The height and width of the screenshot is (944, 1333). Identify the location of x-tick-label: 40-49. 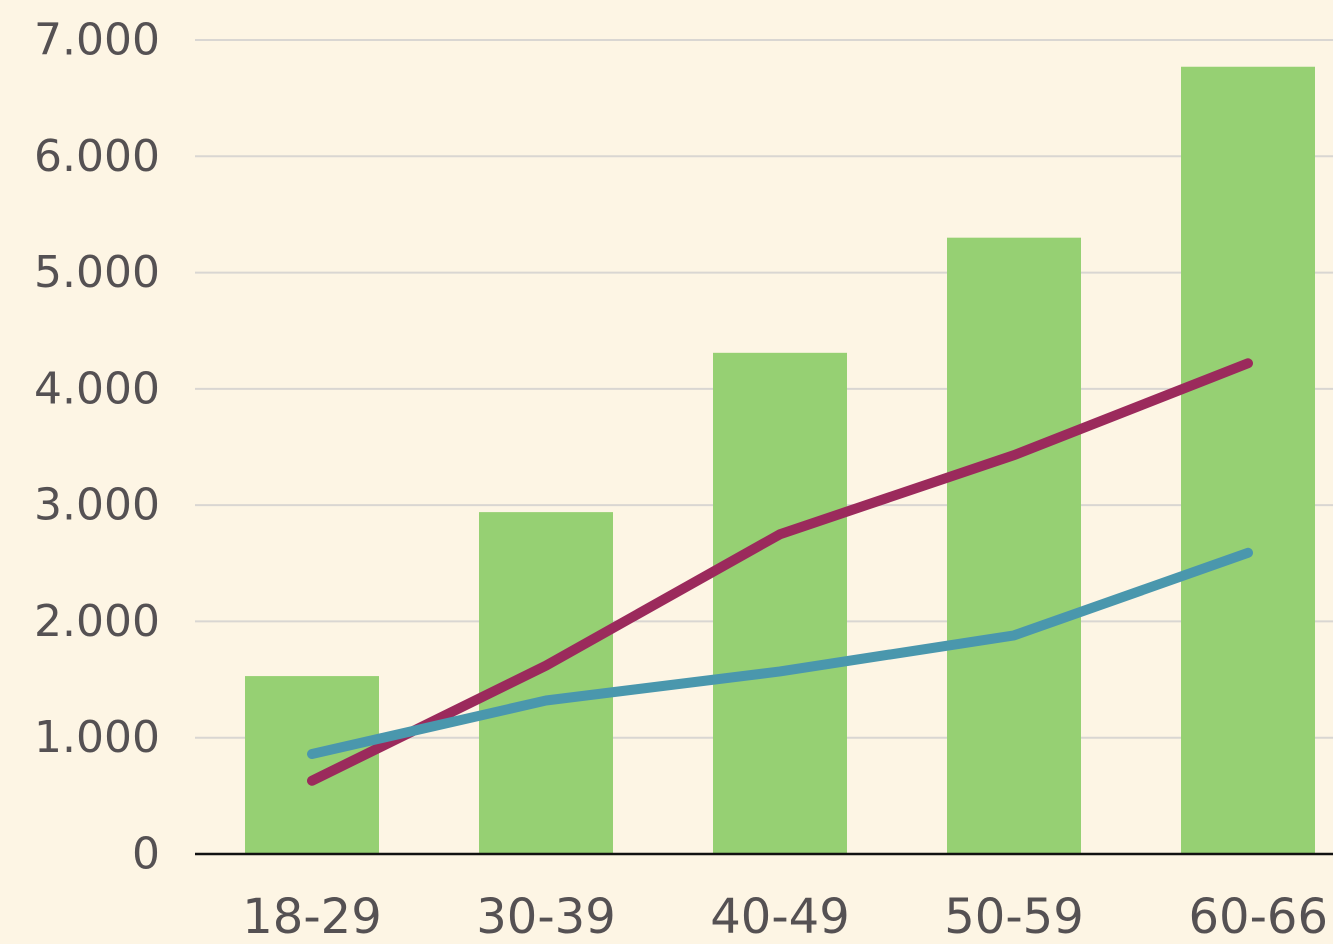
(779, 916).